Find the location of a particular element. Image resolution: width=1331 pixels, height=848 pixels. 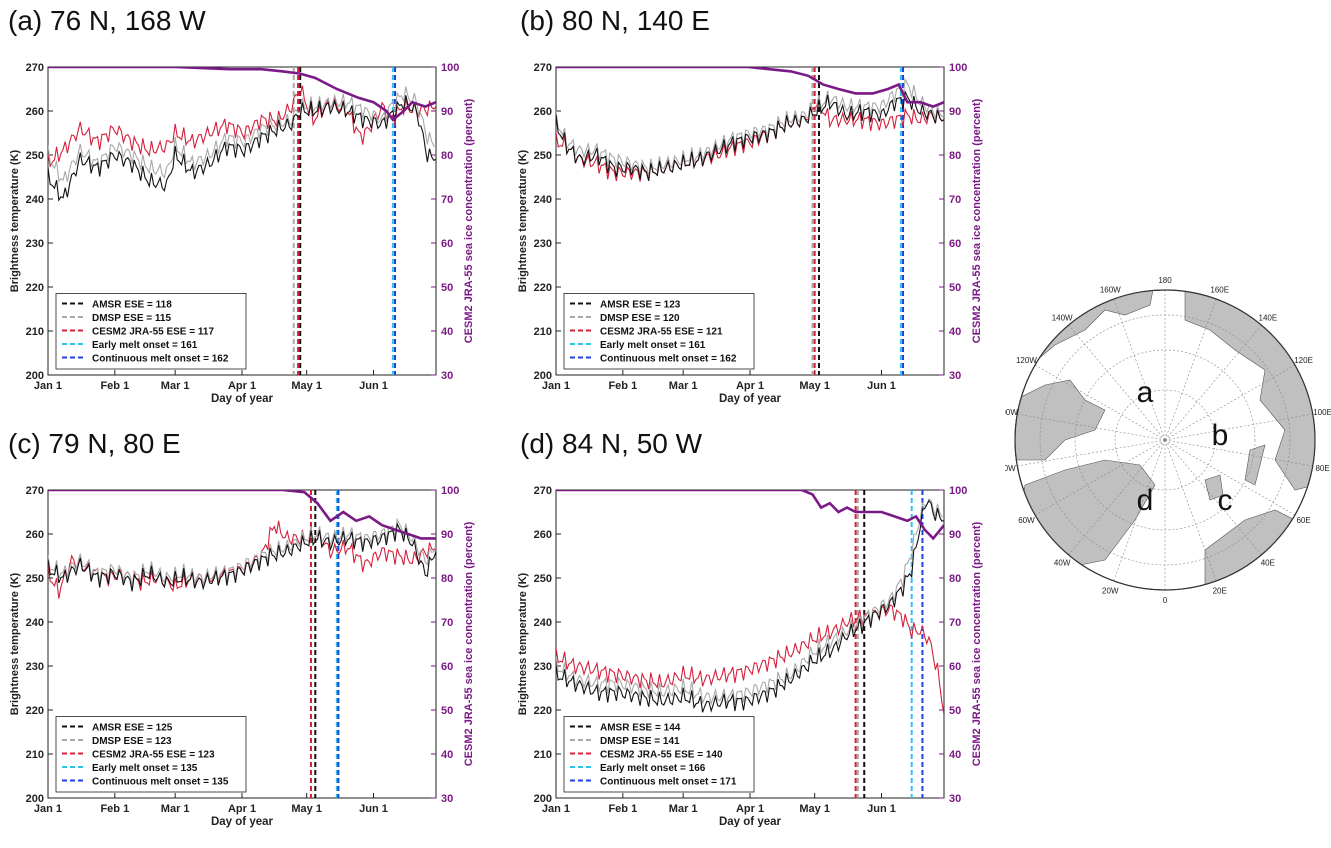

map-lon-label: 100E is located at coordinates (1322, 412).